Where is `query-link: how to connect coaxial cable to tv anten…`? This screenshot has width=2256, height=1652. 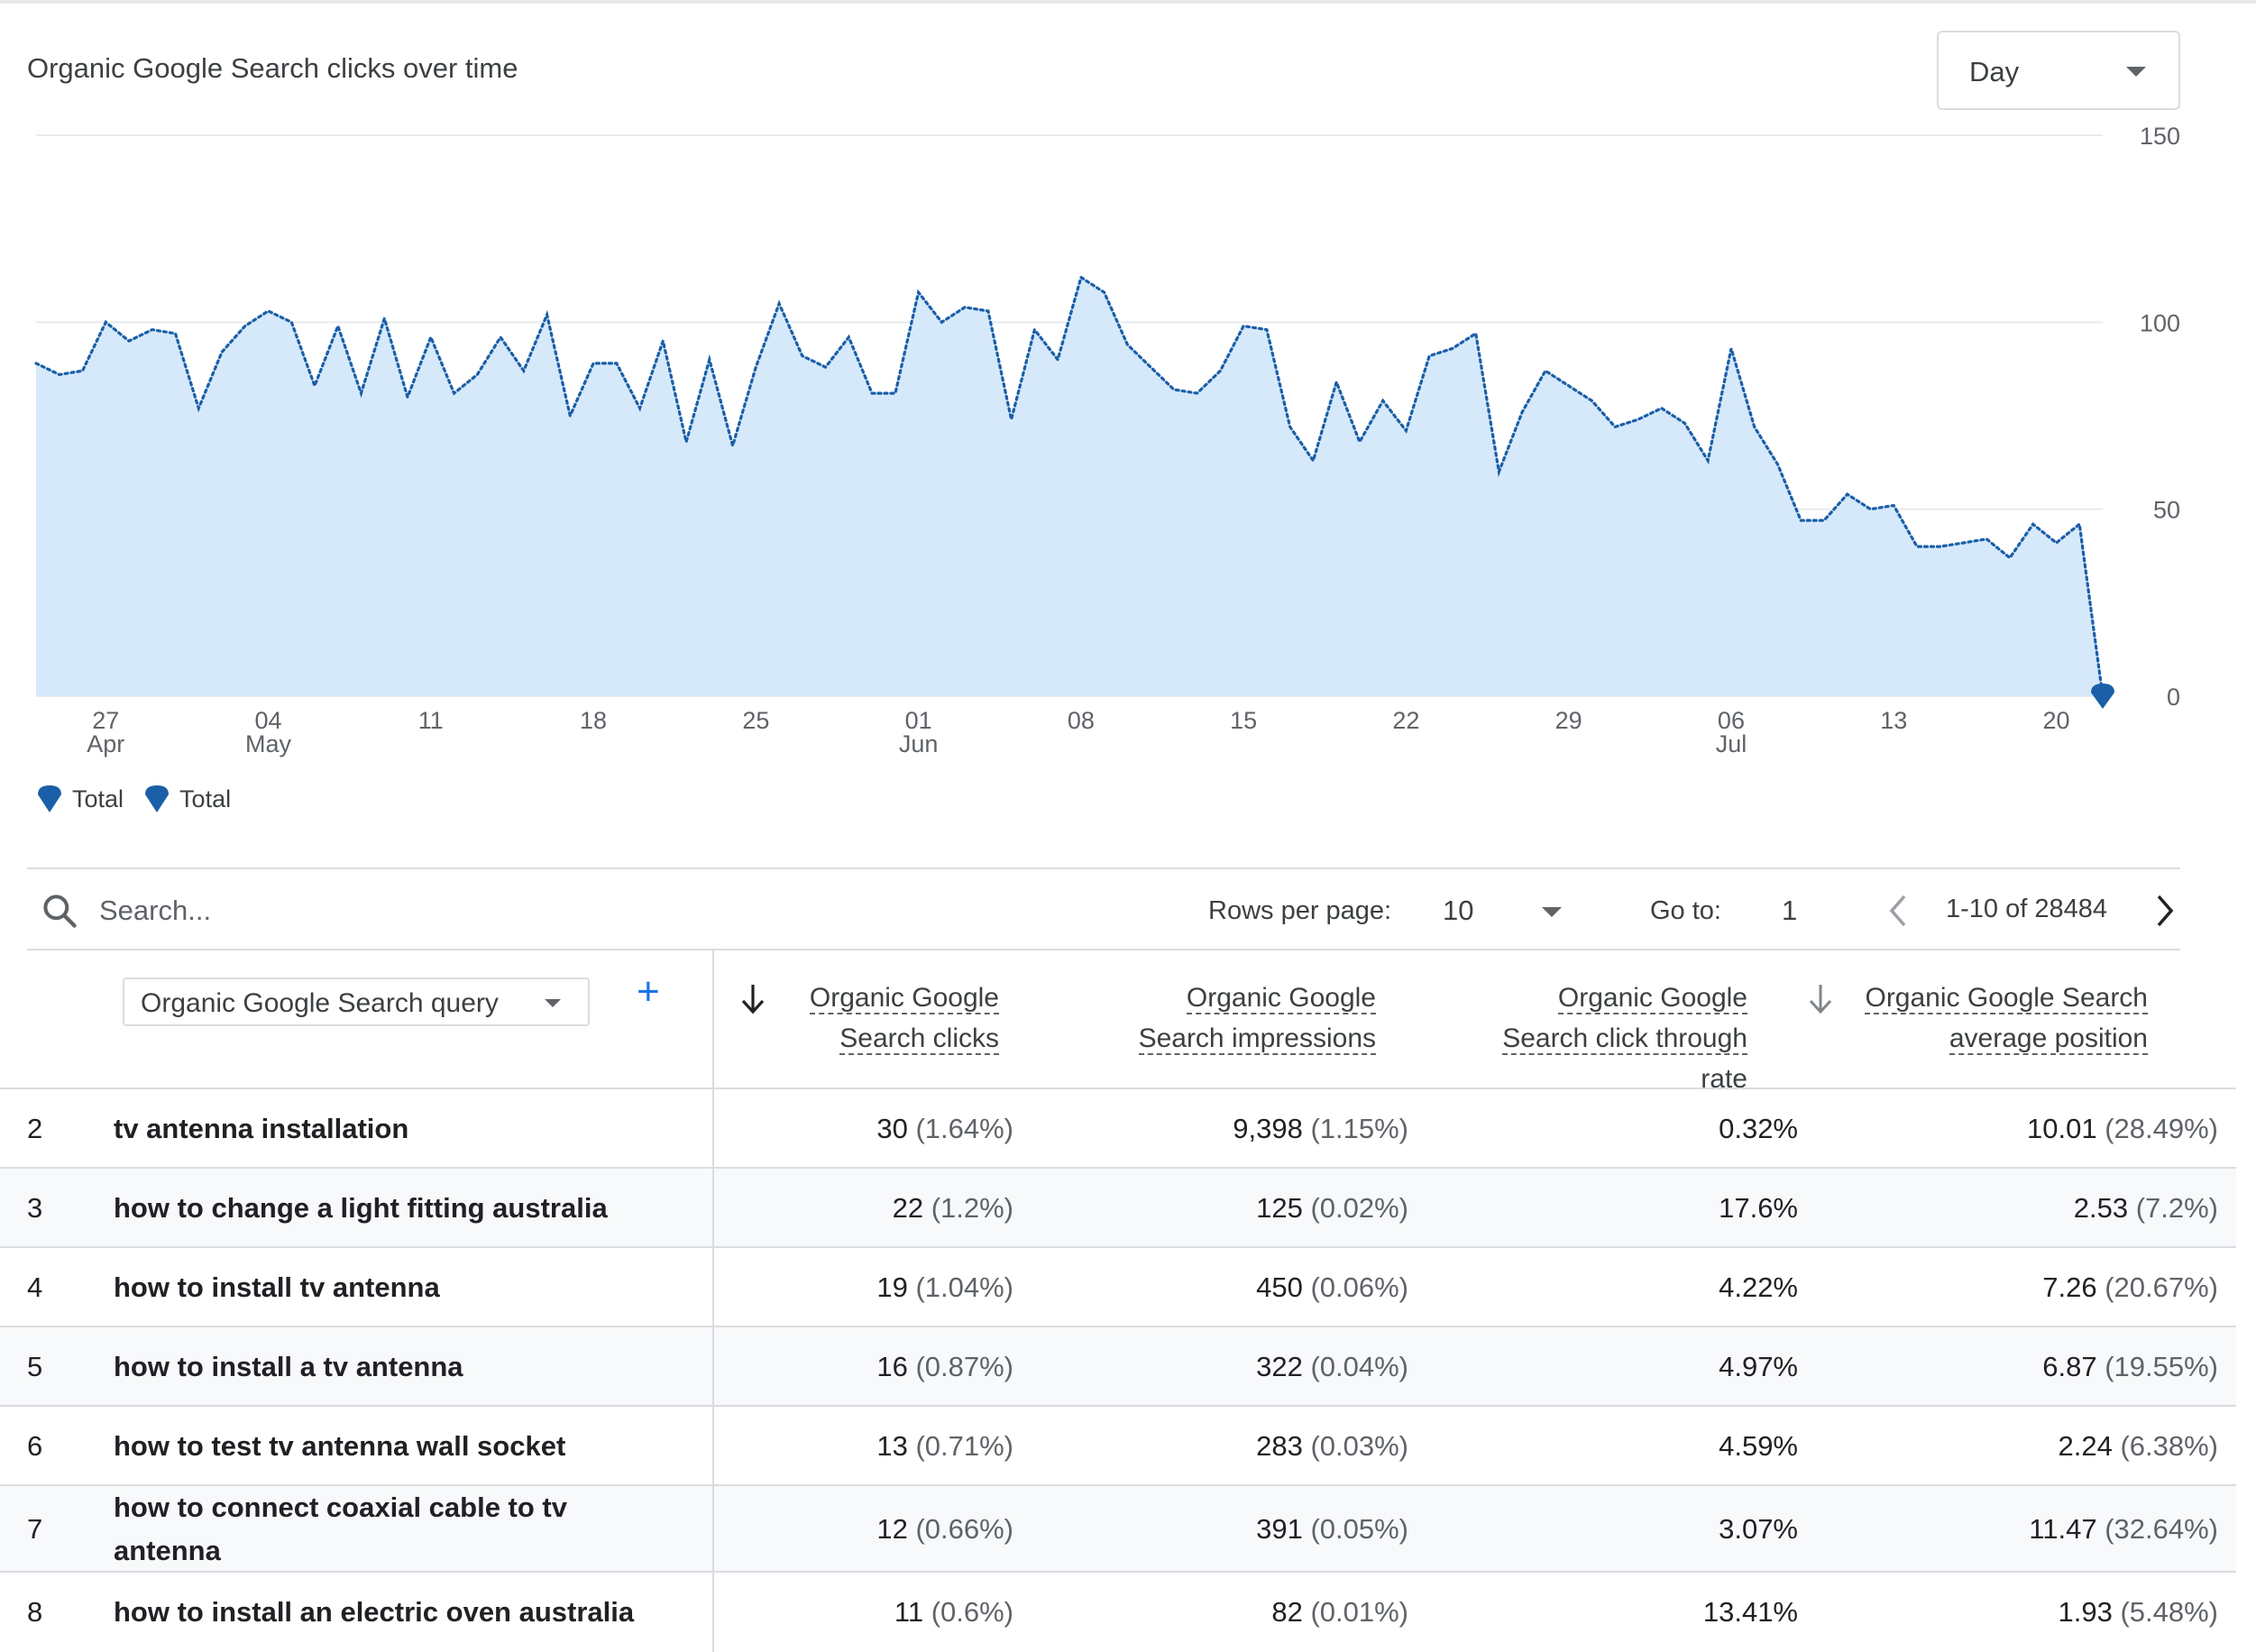 query-link: how to connect coaxial cable to tv anten… is located at coordinates (340, 1529).